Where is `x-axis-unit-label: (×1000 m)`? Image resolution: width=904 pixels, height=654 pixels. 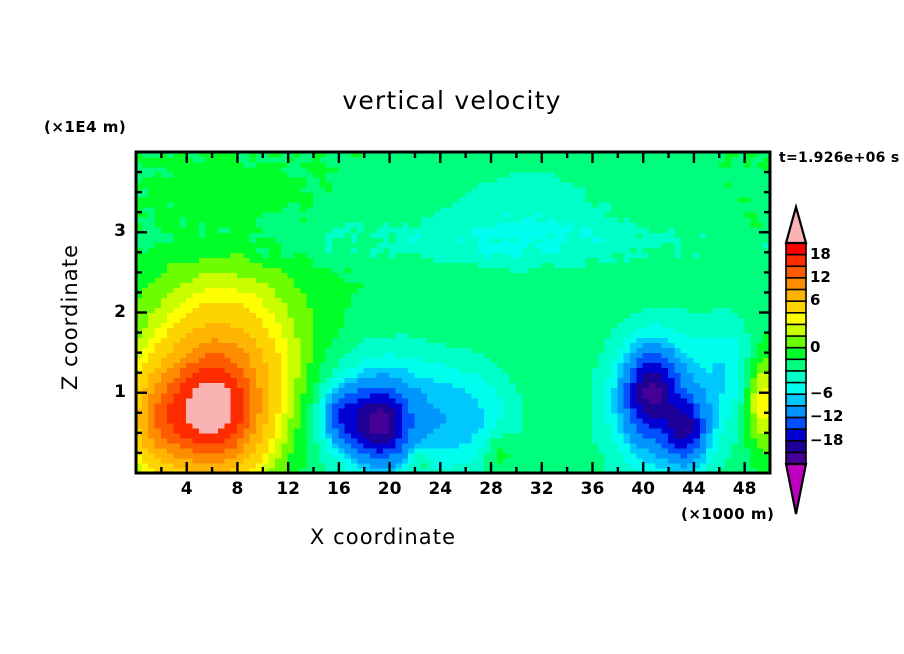 x-axis-unit-label: (×1000 m) is located at coordinates (728, 514).